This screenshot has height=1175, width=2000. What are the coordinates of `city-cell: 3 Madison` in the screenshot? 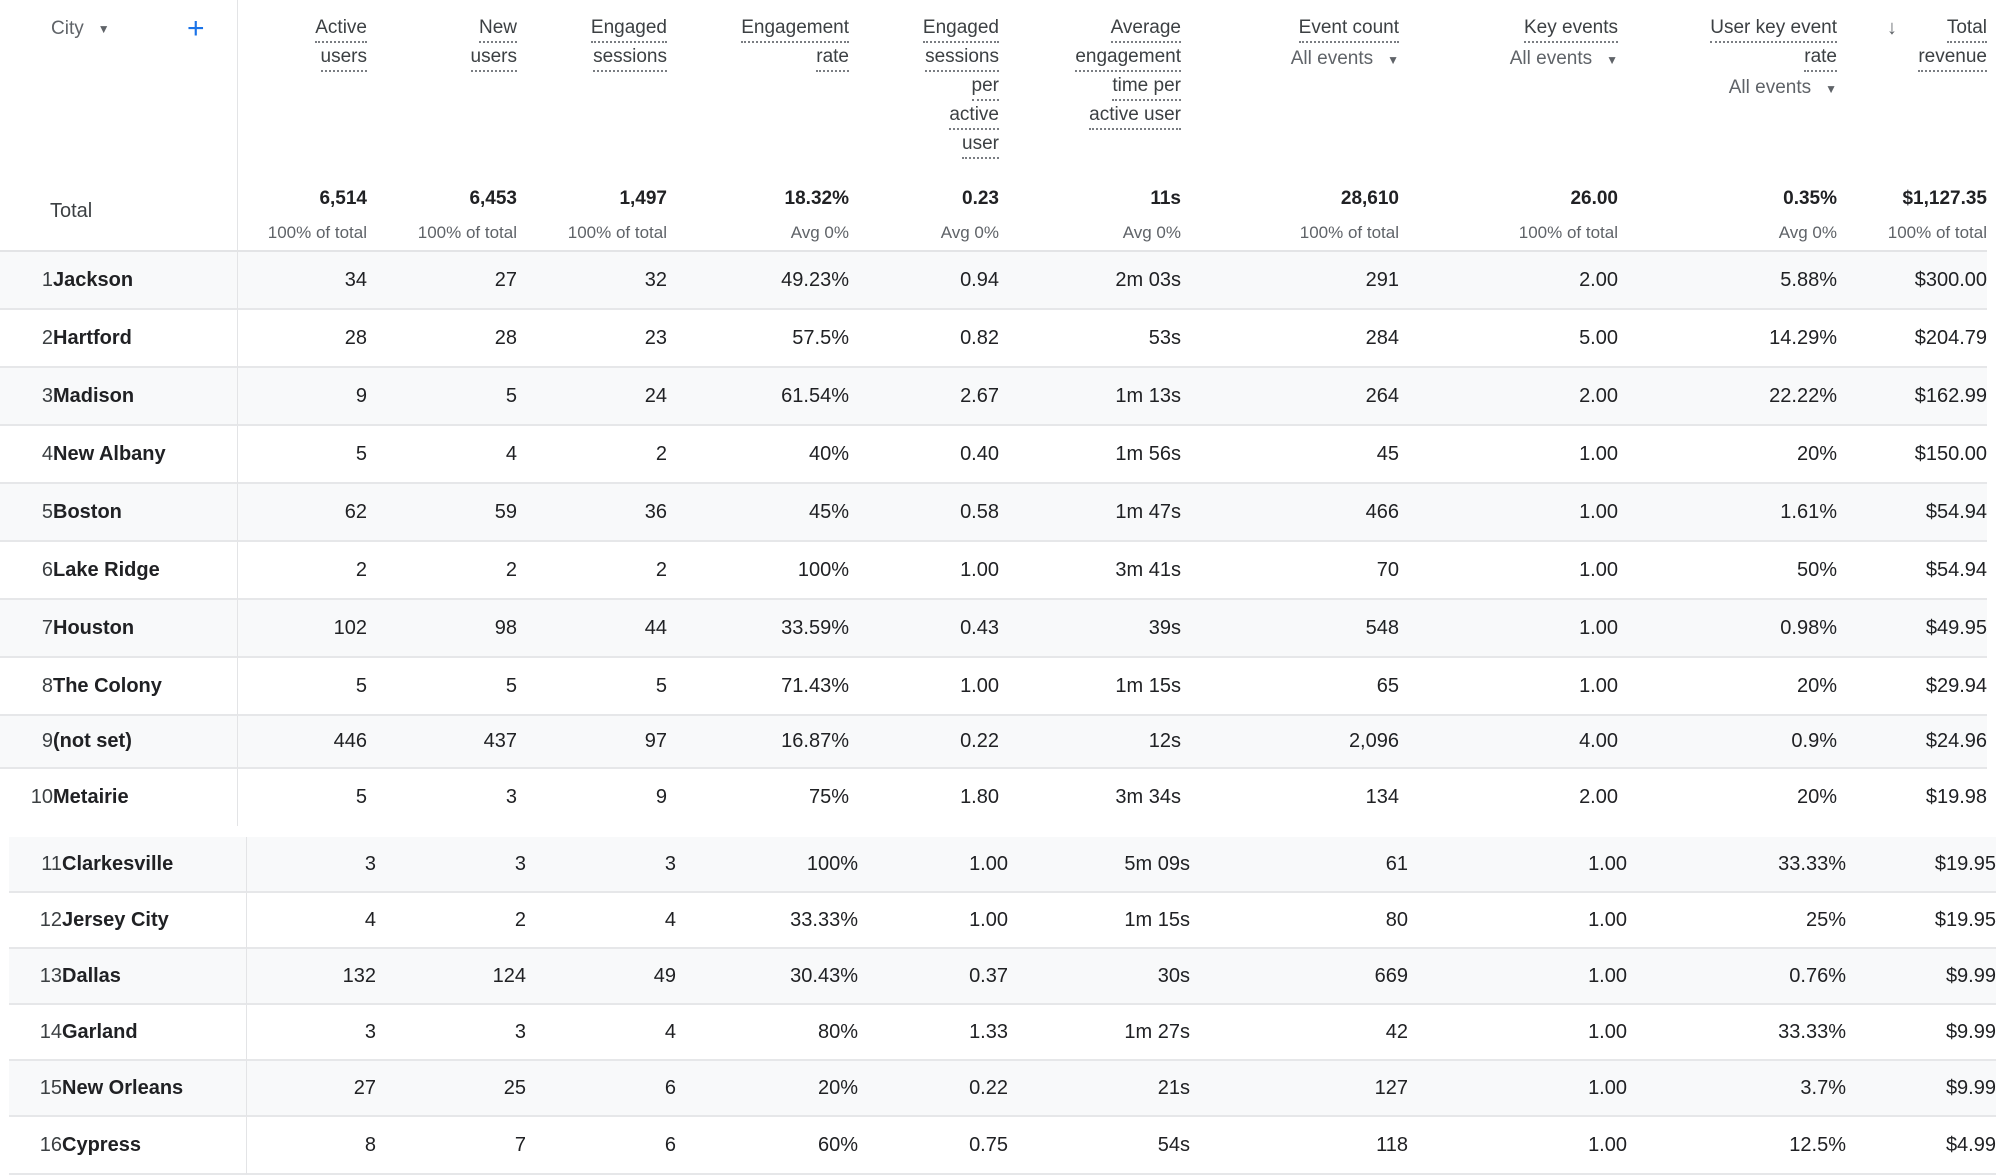 It's located at (119, 397).